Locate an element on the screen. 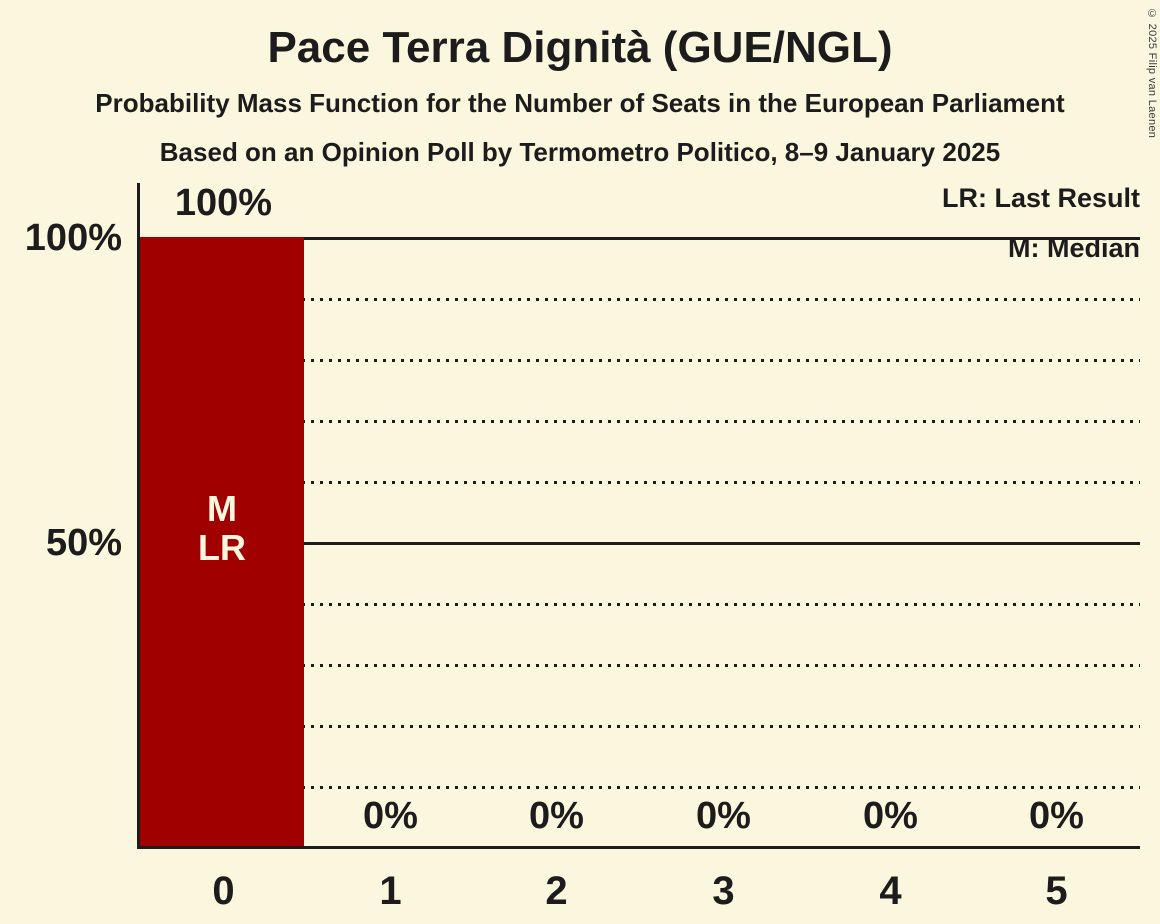 Image resolution: width=1160 pixels, height=924 pixels. y-axis-line is located at coordinates (138, 516).